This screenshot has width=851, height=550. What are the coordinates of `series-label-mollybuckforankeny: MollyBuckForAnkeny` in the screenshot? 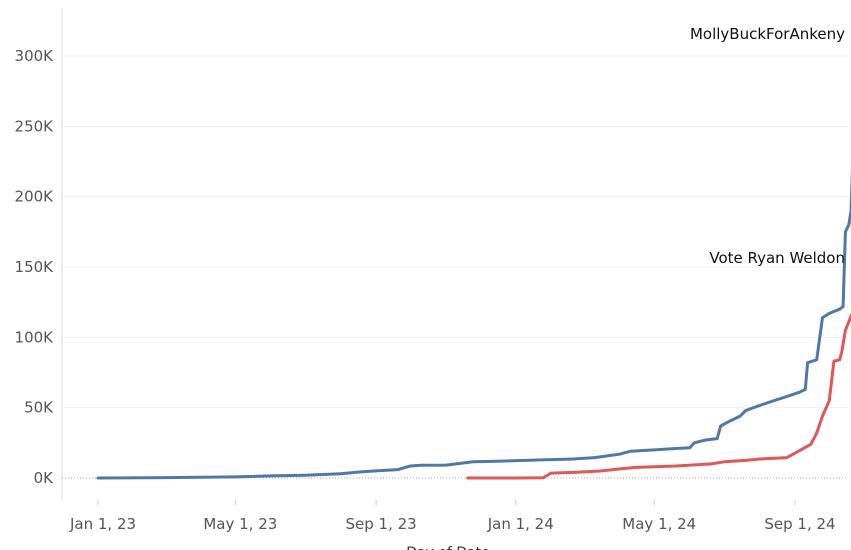 It's located at (767, 34).